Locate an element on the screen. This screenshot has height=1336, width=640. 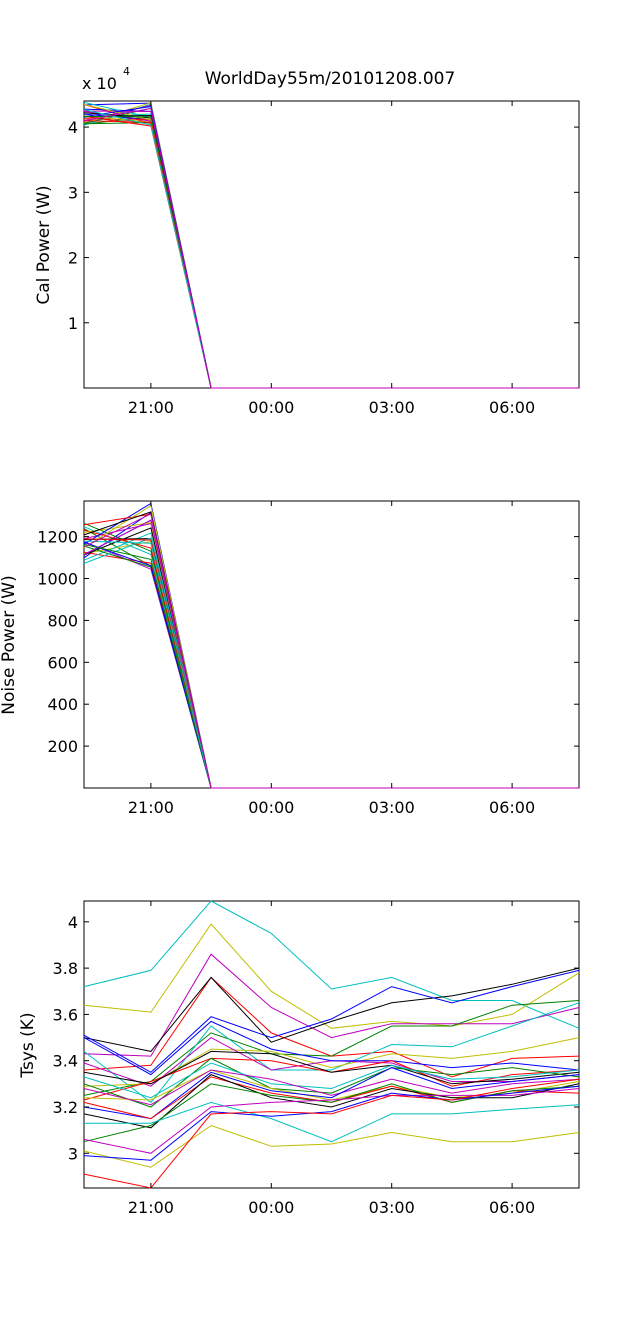
y-exponent-power: 4 is located at coordinates (126, 71).